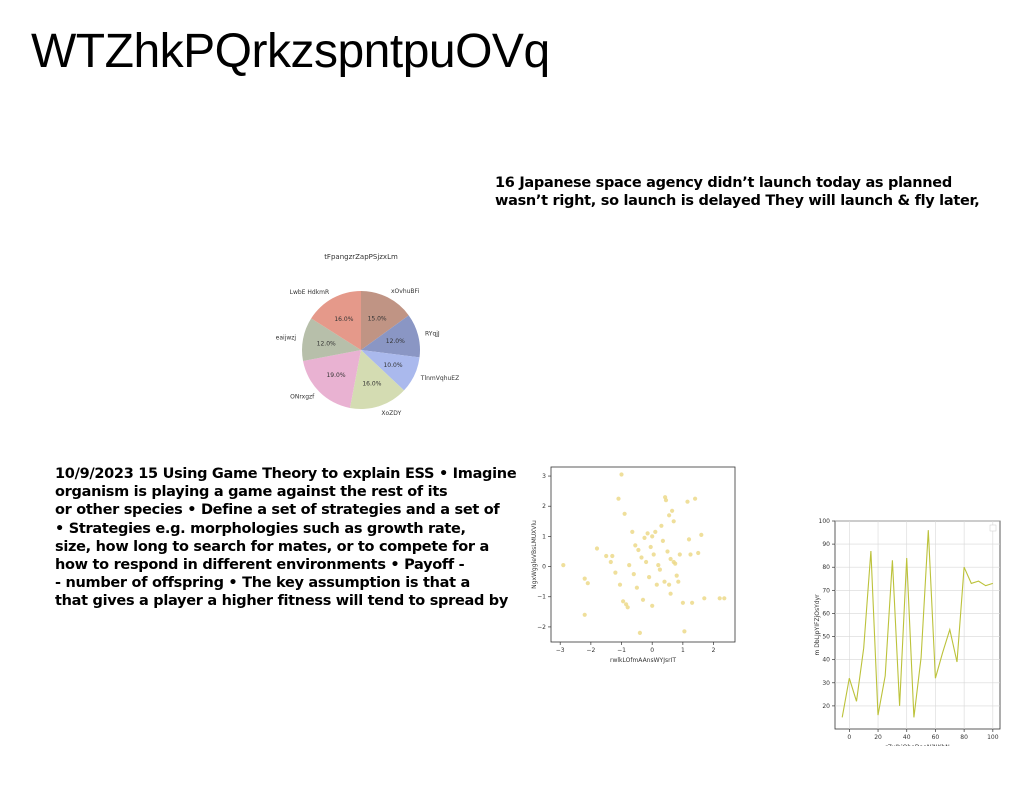  What do you see at coordinates (826, 683) in the screenshot?
I see `y-tick-label: 30` at bounding box center [826, 683].